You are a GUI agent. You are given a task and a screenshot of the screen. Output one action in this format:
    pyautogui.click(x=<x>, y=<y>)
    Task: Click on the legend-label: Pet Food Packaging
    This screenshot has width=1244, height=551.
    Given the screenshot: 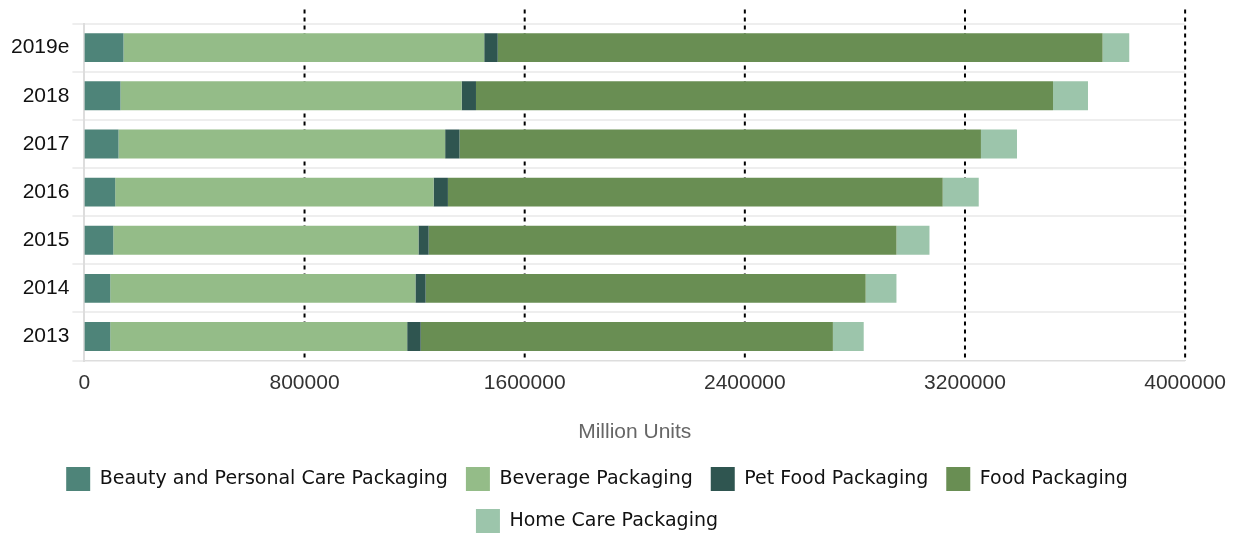 What is the action you would take?
    pyautogui.click(x=836, y=476)
    